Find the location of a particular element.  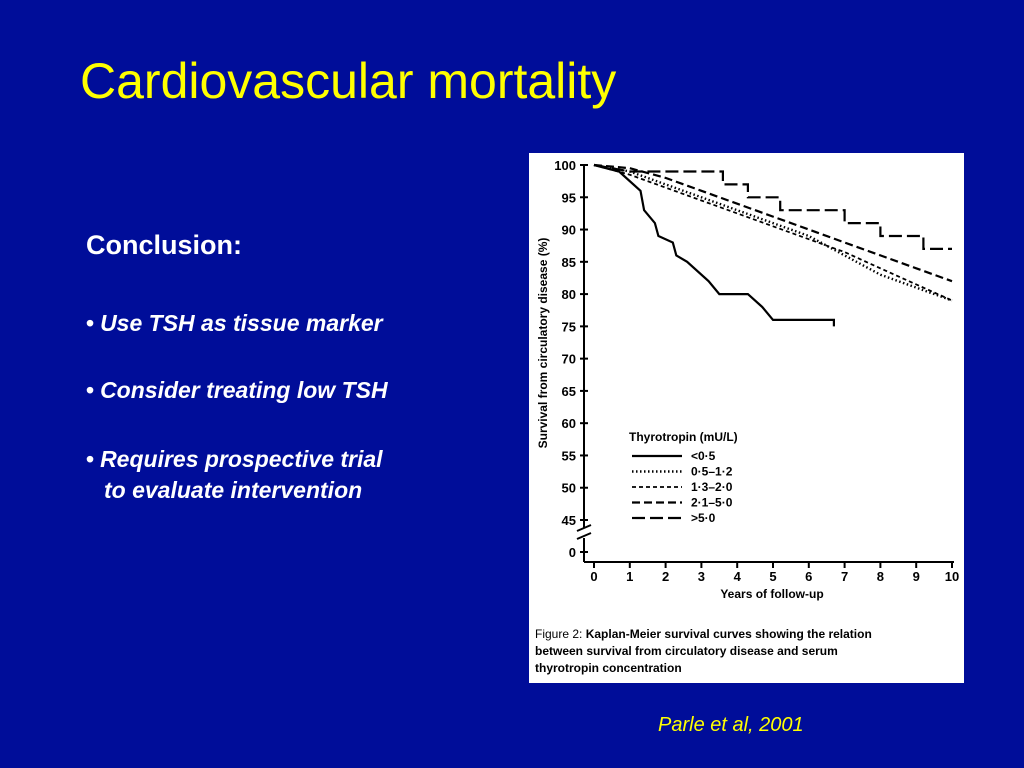

bullet-text-continued: to evaluate intervention is located at coordinates (233, 490).